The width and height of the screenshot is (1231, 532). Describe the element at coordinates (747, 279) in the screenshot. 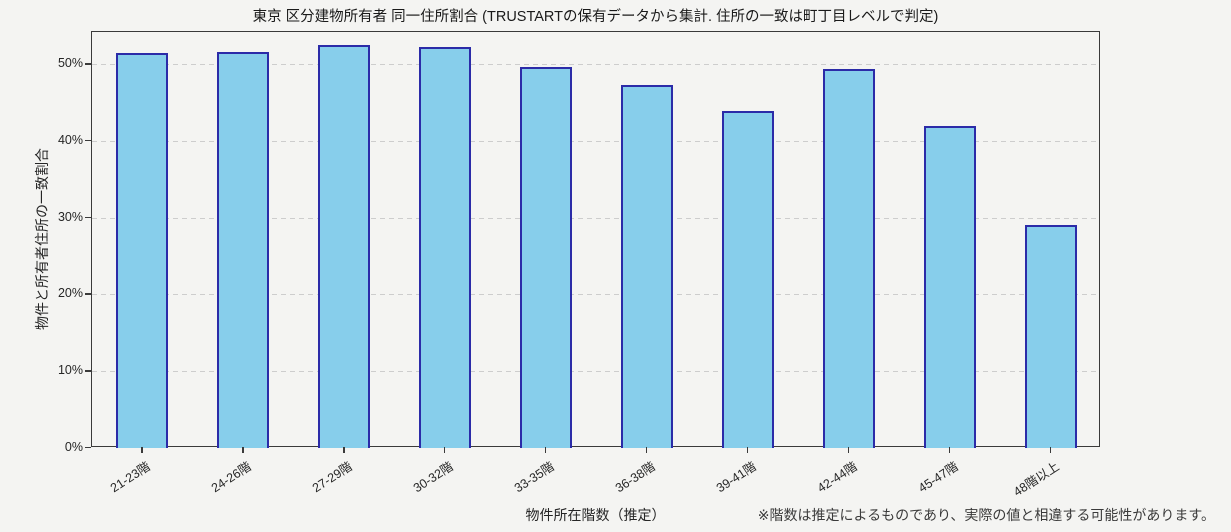

I see `bar-39-41階` at that location.